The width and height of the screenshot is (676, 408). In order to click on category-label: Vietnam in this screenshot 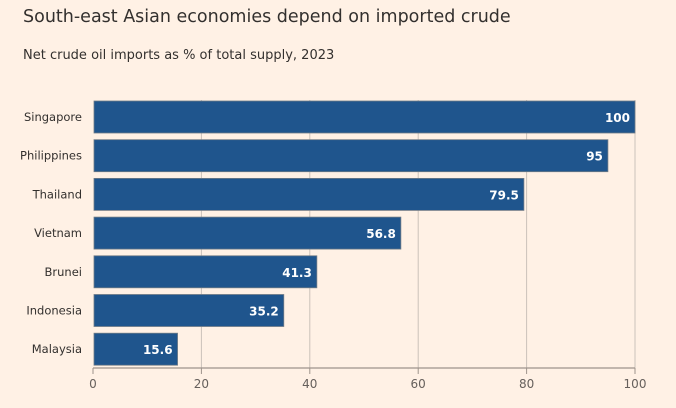, I will do `click(58, 233)`.